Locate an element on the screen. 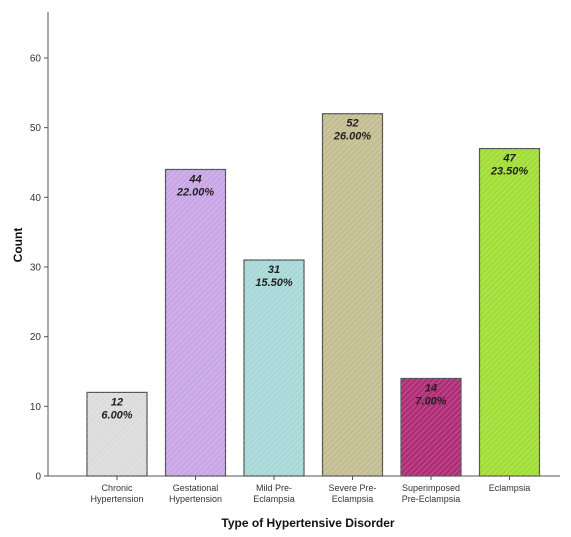  bar-percent-label: 22.00% is located at coordinates (195, 192).